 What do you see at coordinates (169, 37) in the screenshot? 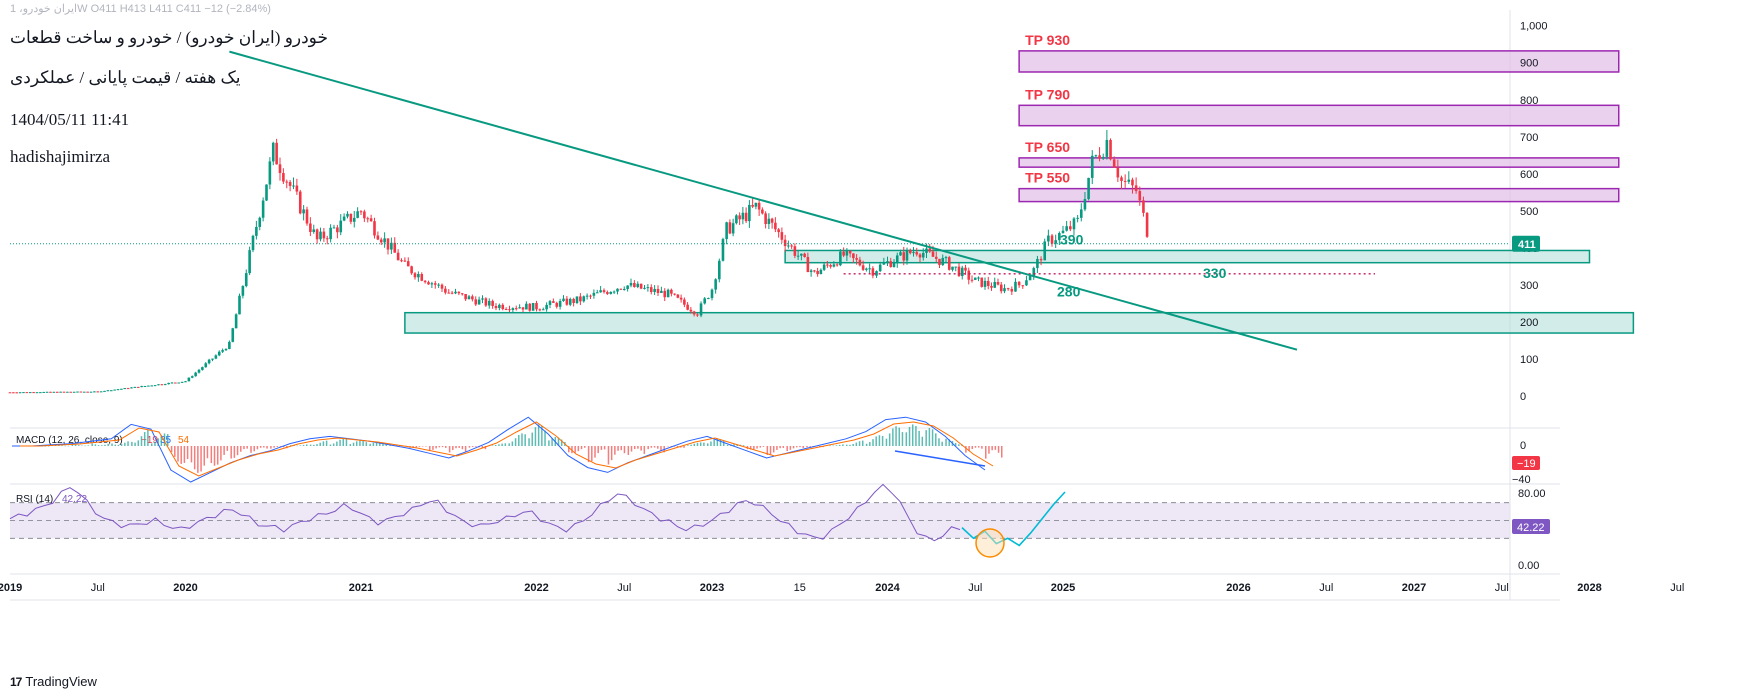
I see `chart-title: خودرو (ایران خودرو) / خودرو و ساخت قطعات` at bounding box center [169, 37].